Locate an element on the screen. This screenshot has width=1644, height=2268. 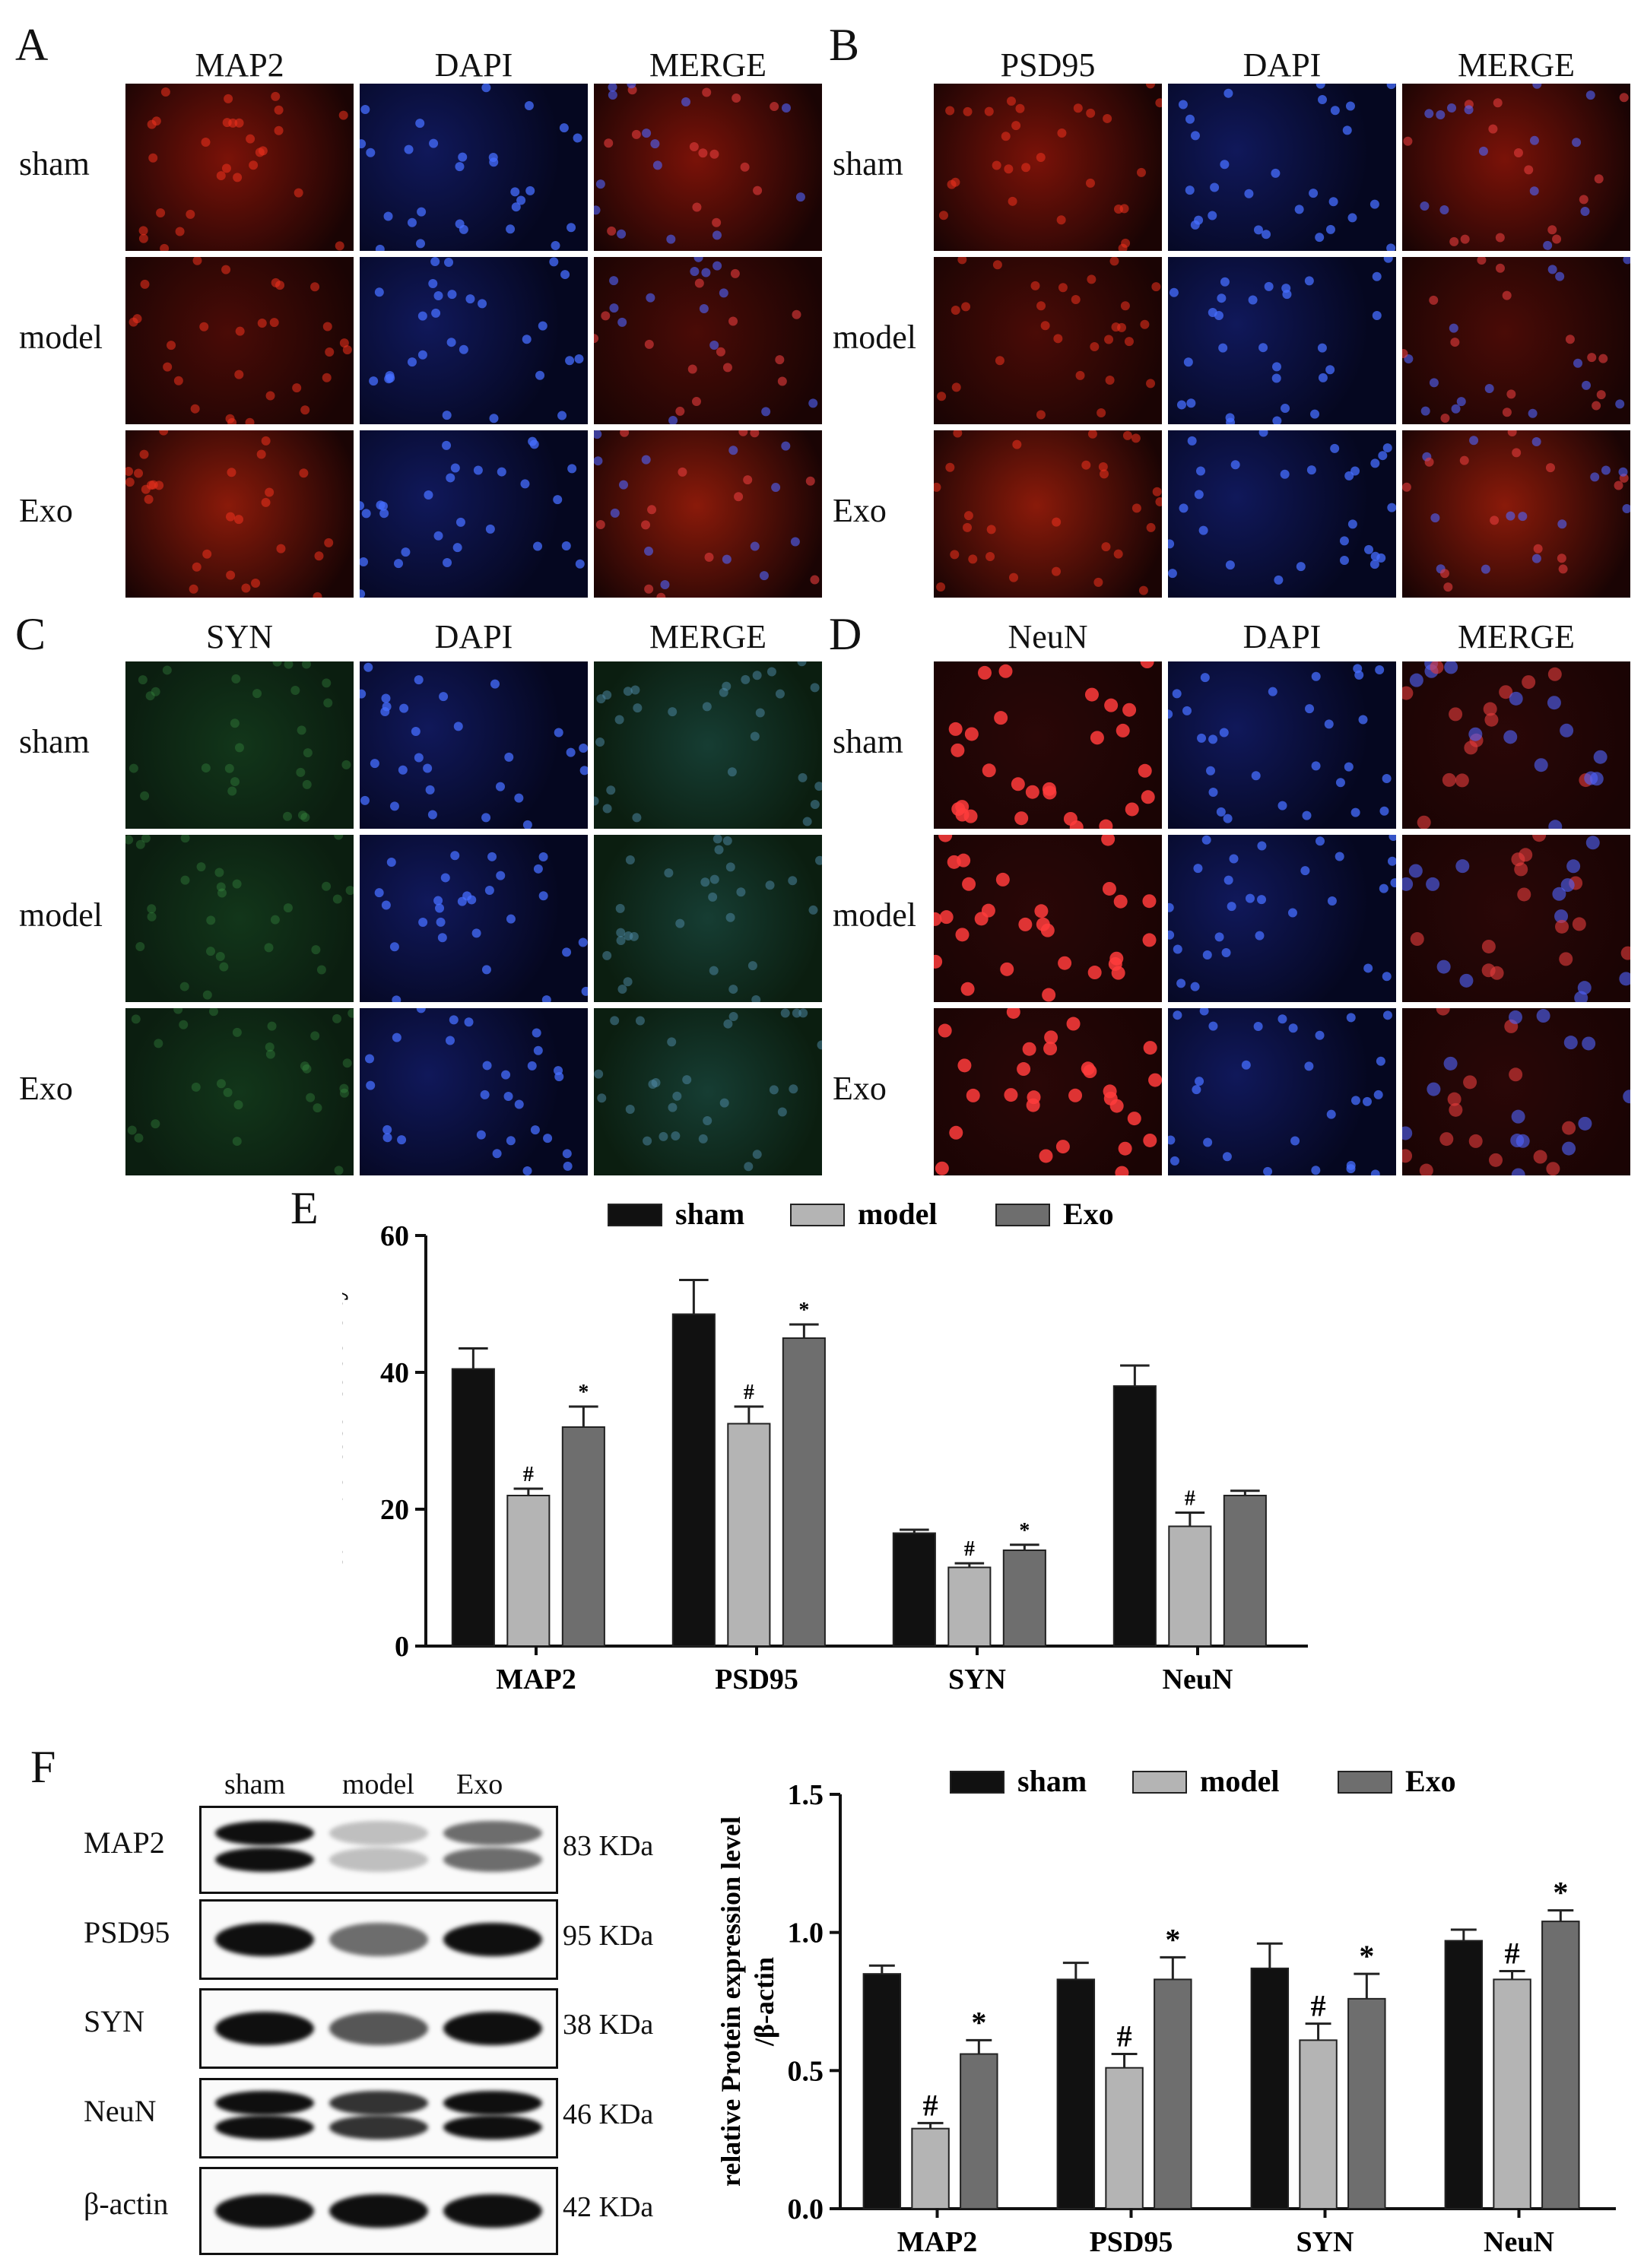
blot-kda-label: 38 KDa is located at coordinates (608, 2025).